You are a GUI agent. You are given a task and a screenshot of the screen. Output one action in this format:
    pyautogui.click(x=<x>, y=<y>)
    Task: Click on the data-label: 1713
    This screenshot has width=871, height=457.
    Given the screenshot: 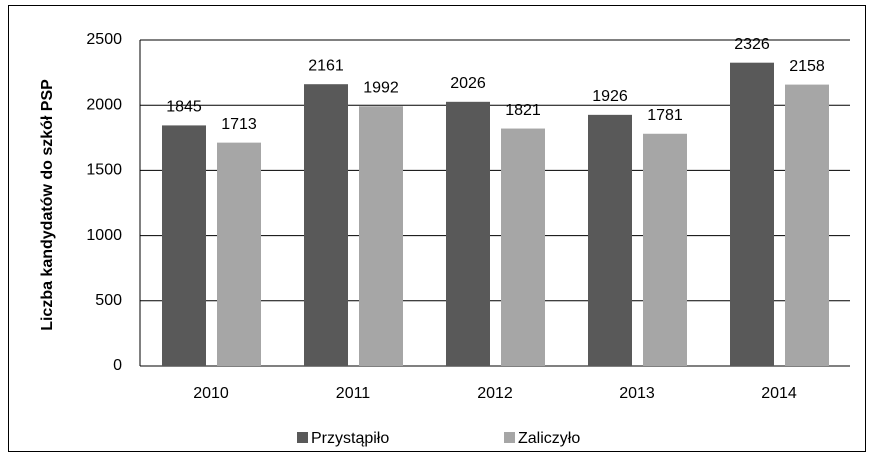 What is the action you would take?
    pyautogui.click(x=239, y=124)
    